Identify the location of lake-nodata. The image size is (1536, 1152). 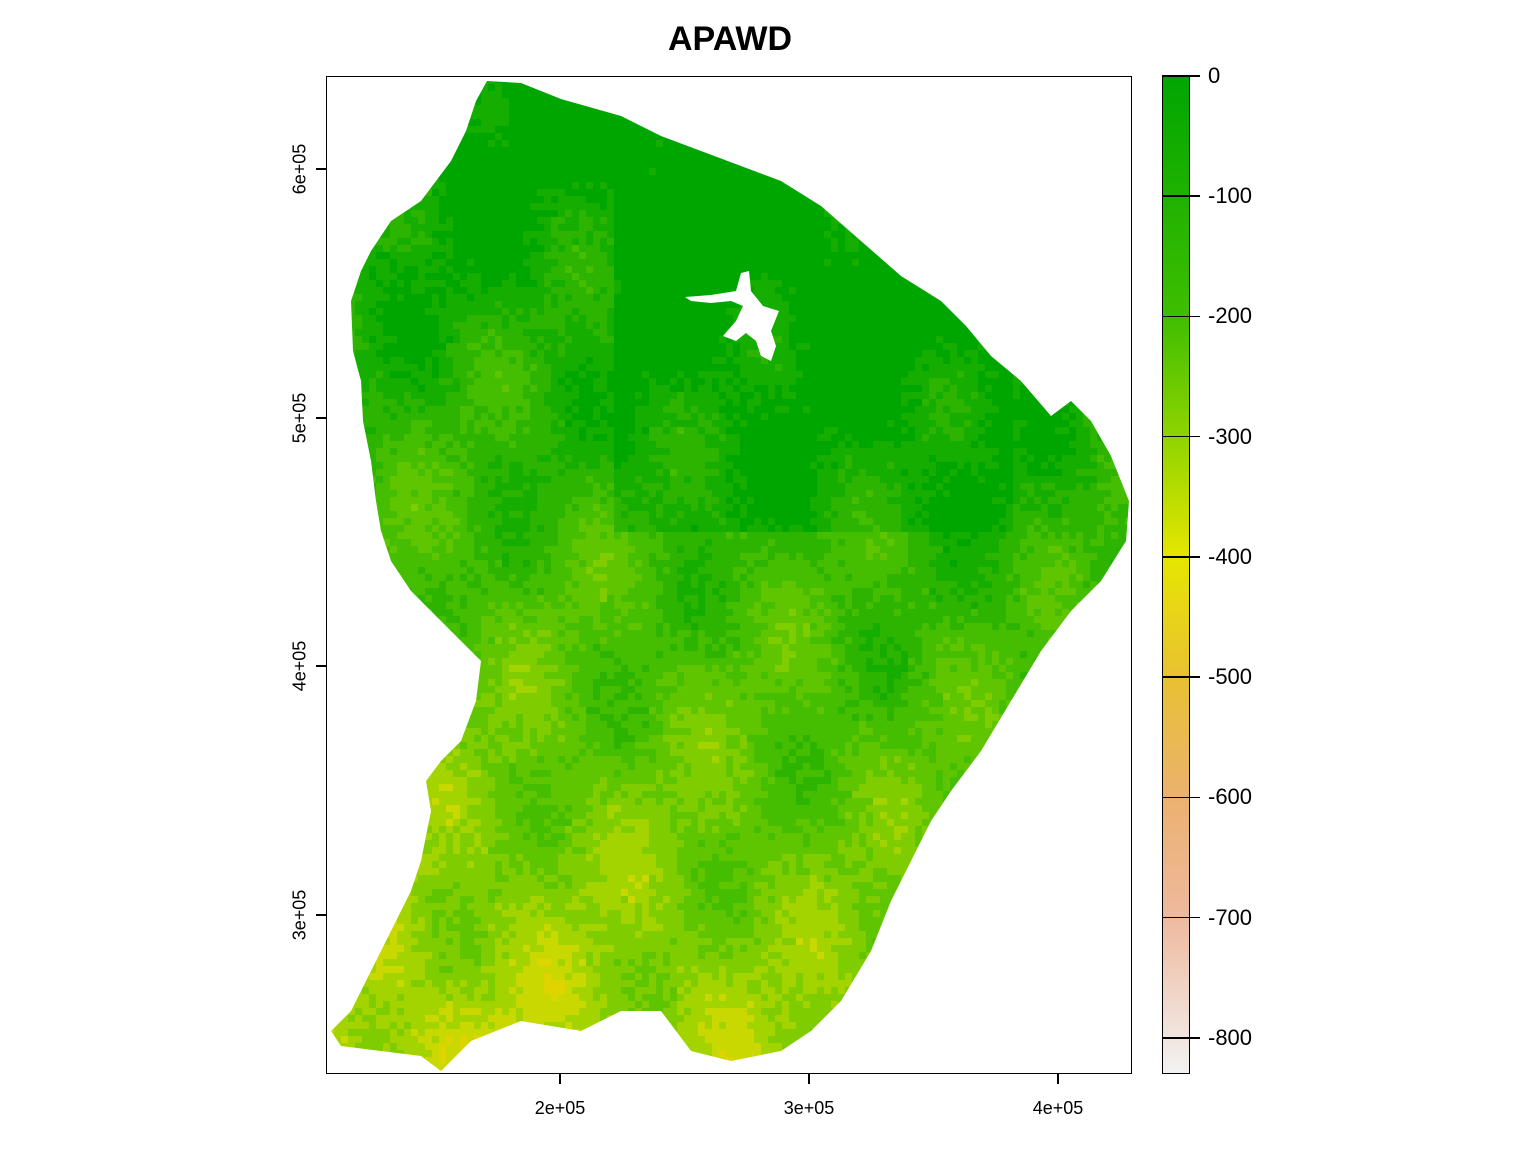
(732, 316).